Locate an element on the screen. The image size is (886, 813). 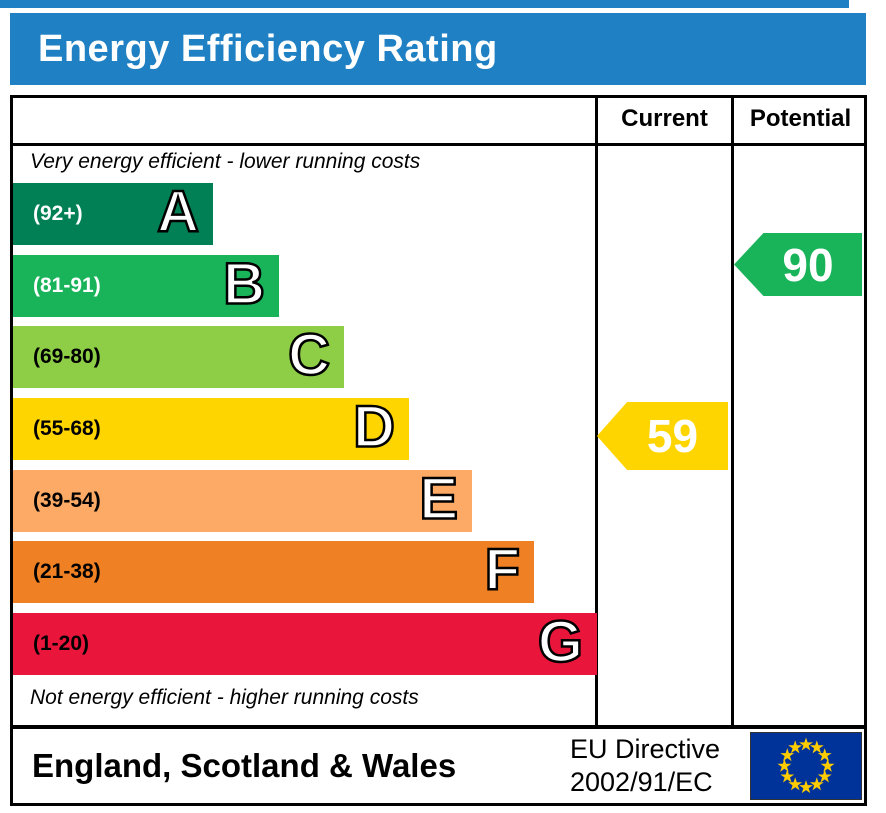
current-column-header: Current is located at coordinates (664, 118).